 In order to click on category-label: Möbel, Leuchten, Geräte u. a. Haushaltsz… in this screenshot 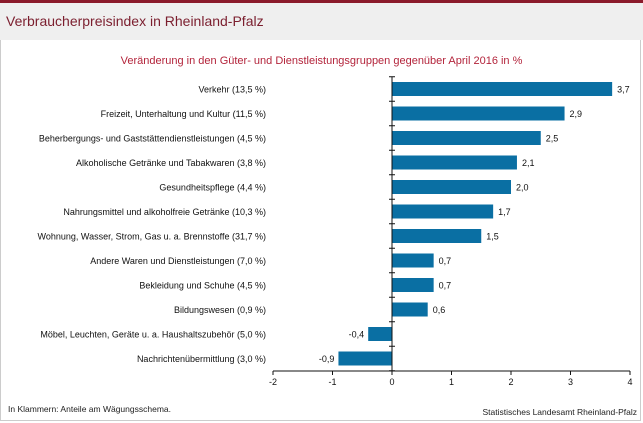, I will do `click(153, 335)`.